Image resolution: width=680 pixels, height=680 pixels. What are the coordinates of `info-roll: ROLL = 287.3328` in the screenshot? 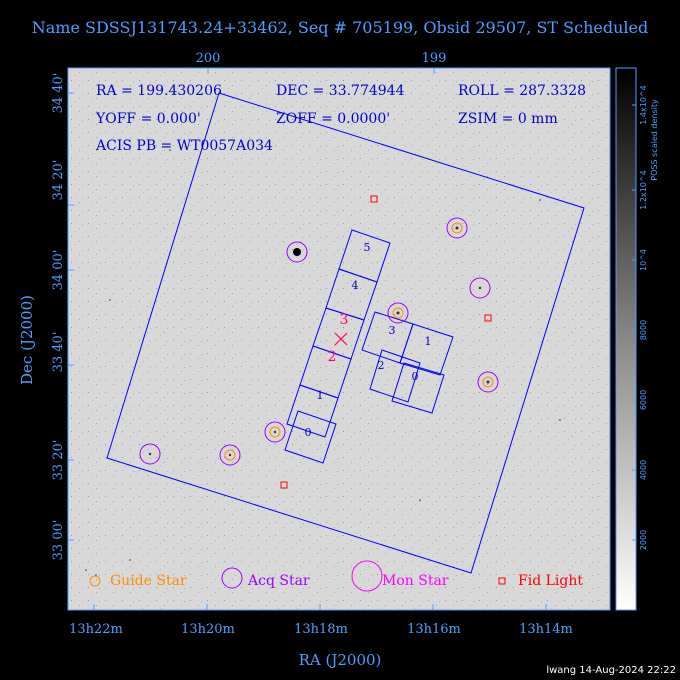 It's located at (522, 91).